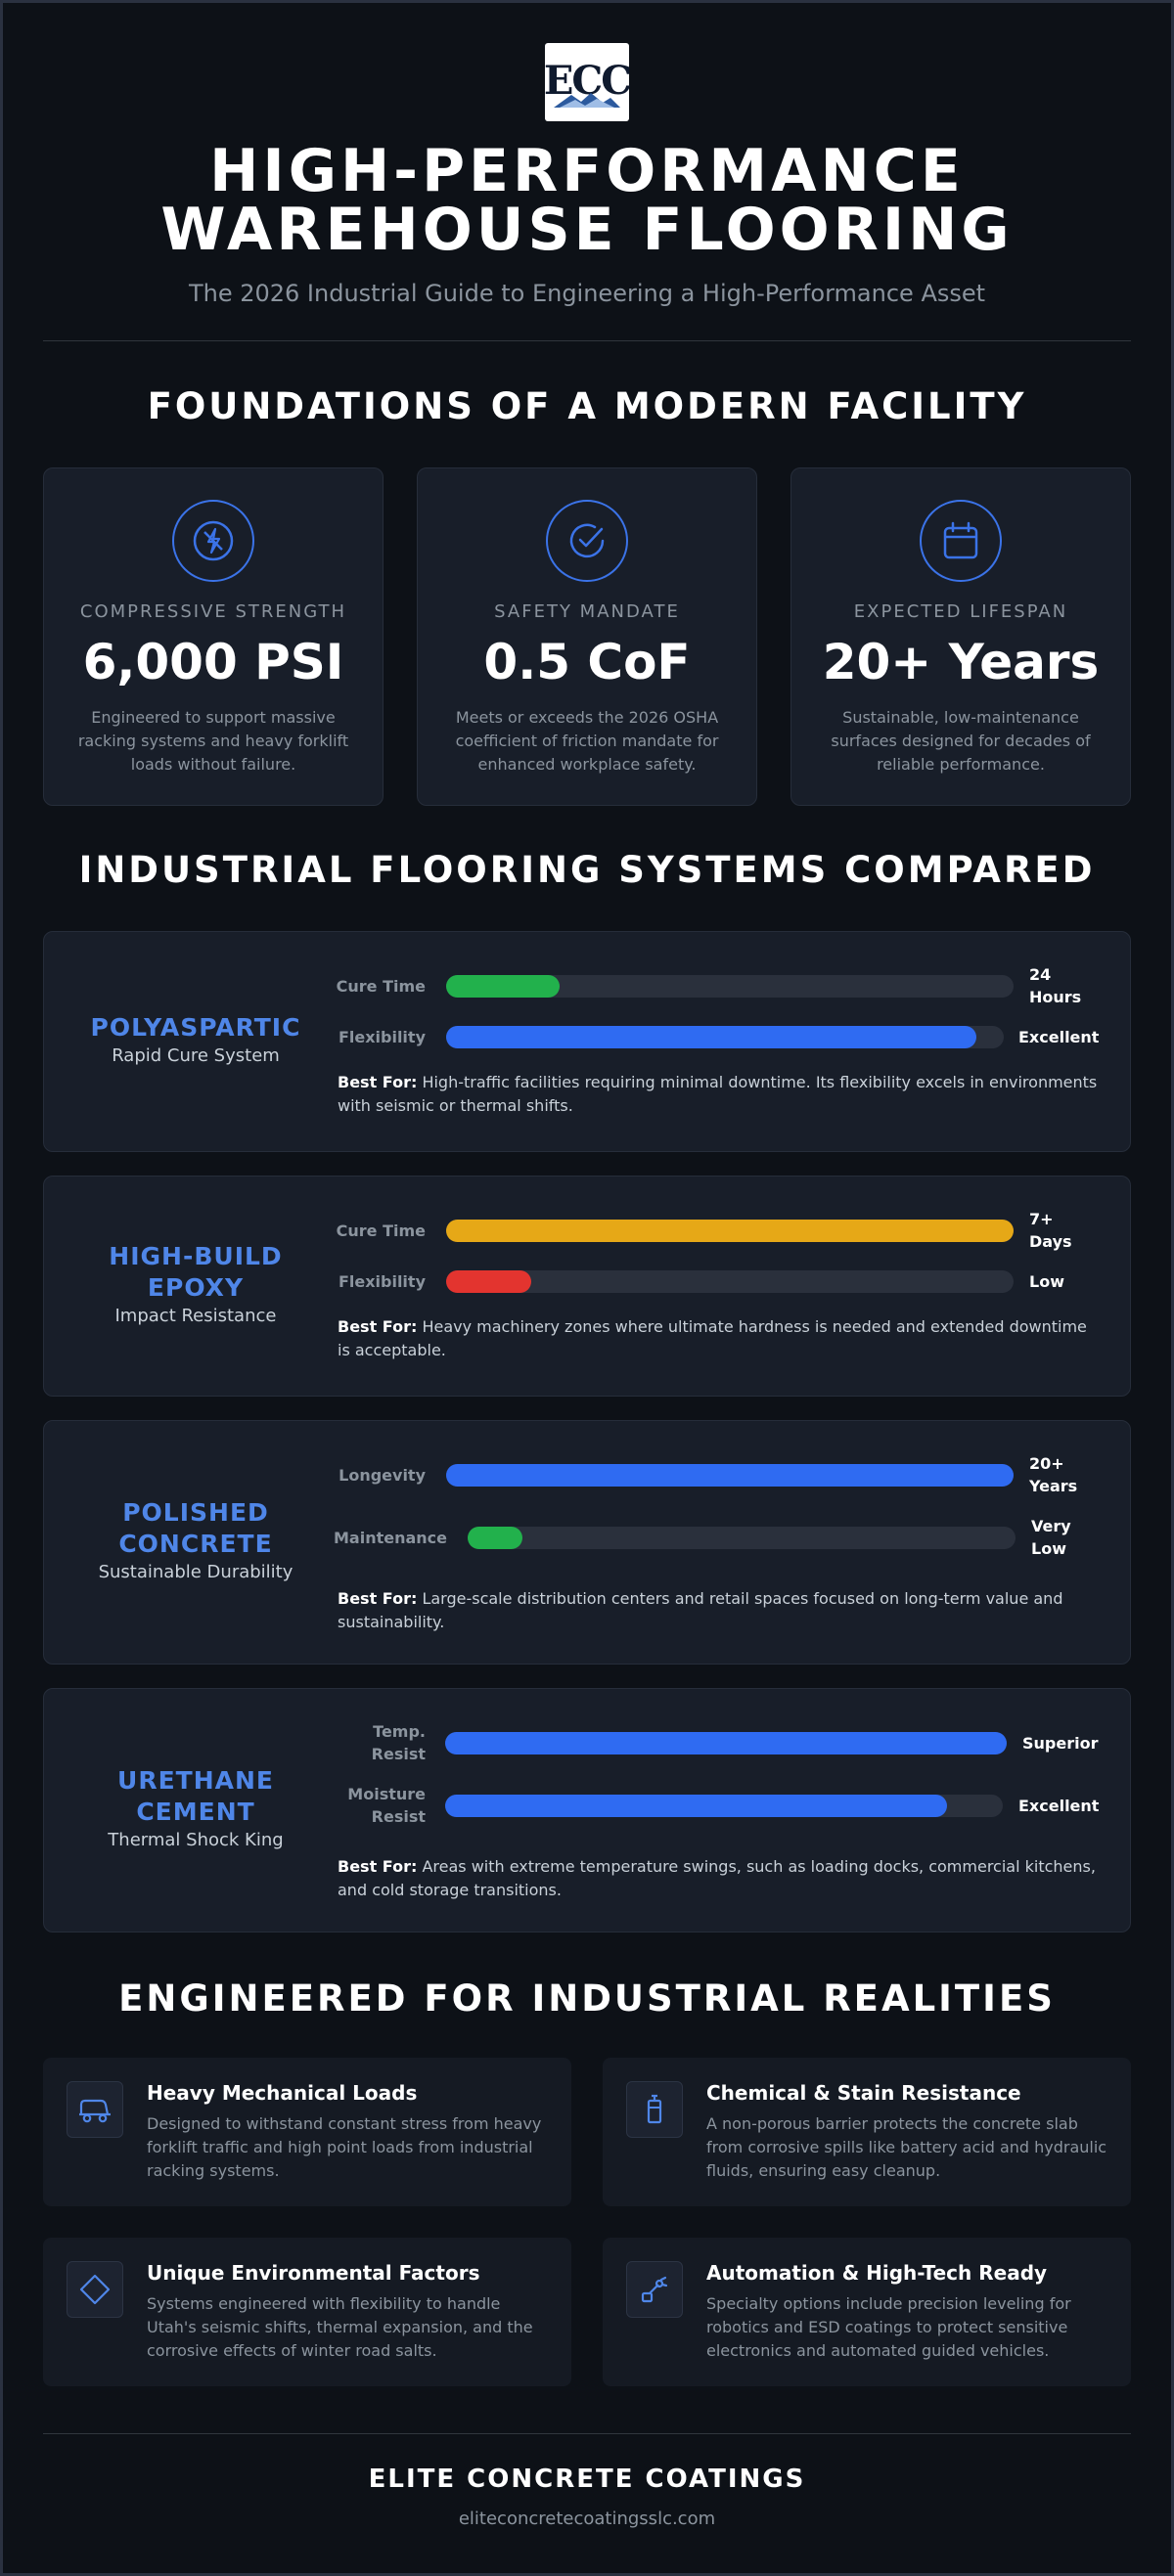  I want to click on battery-icon, so click(654, 2109).